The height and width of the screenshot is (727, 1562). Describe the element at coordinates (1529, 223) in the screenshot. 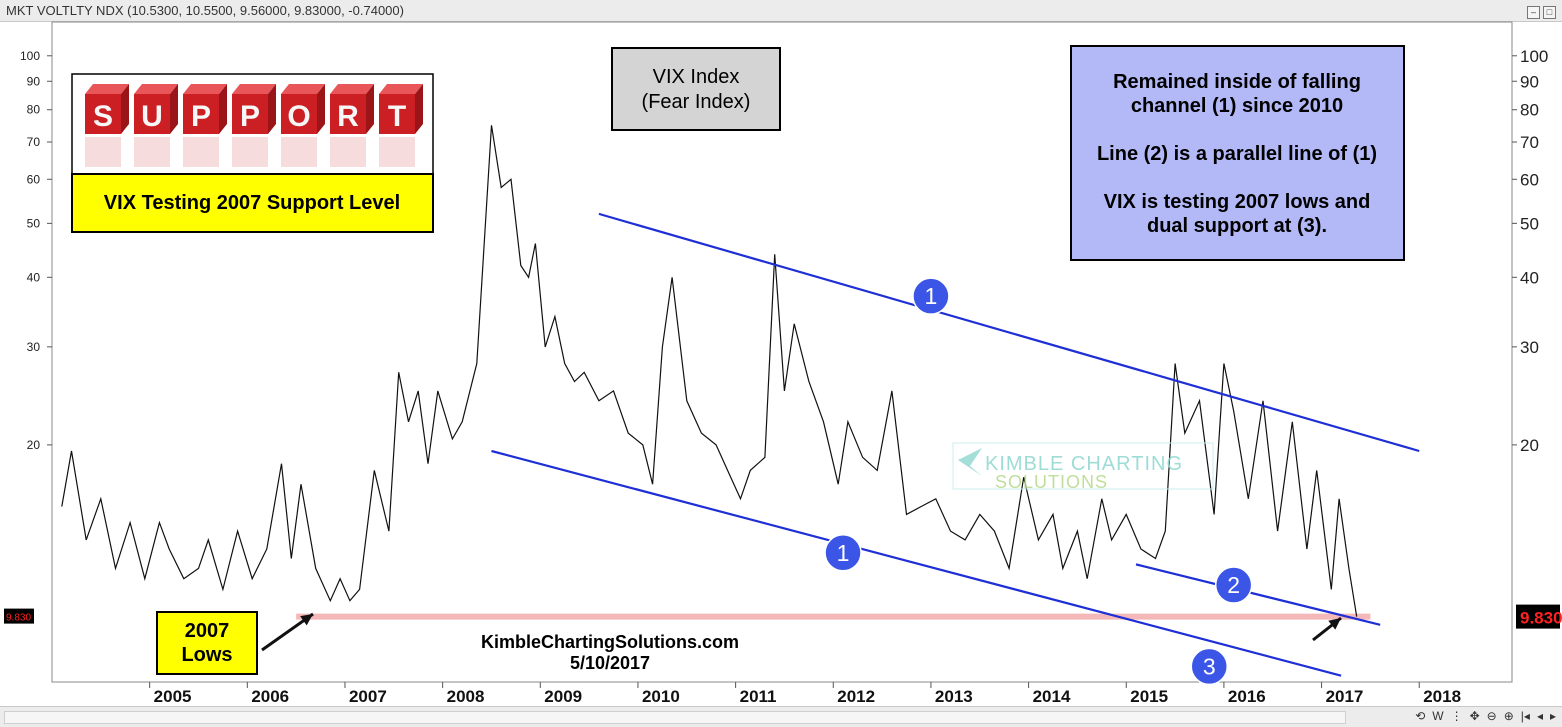

I see `y-tick-right: 50` at that location.